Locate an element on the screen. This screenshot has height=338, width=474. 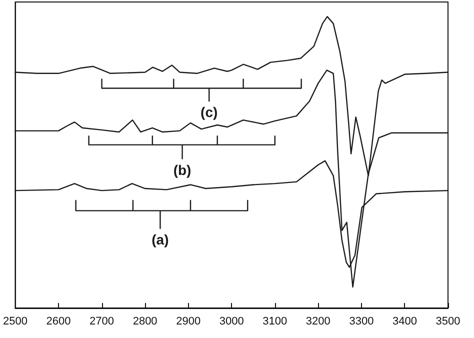
x-tick-label: 3200 is located at coordinates (318, 322).